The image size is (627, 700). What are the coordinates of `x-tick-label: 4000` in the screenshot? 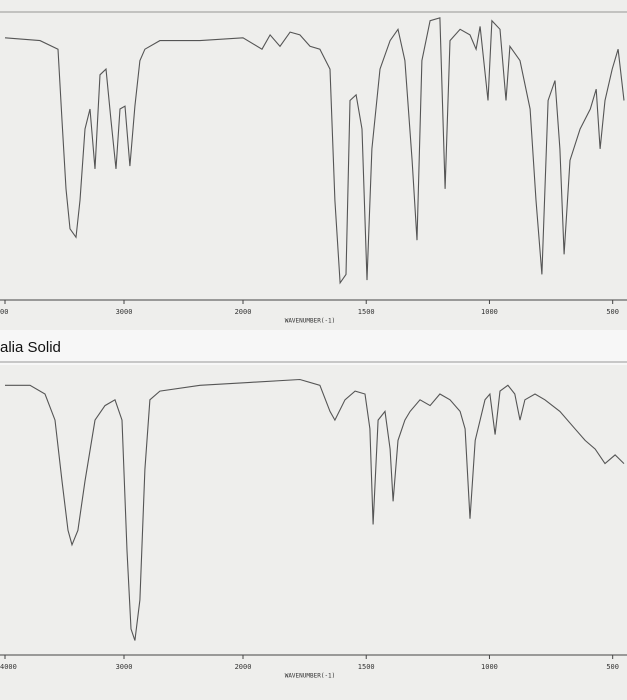 It's located at (8, 667).